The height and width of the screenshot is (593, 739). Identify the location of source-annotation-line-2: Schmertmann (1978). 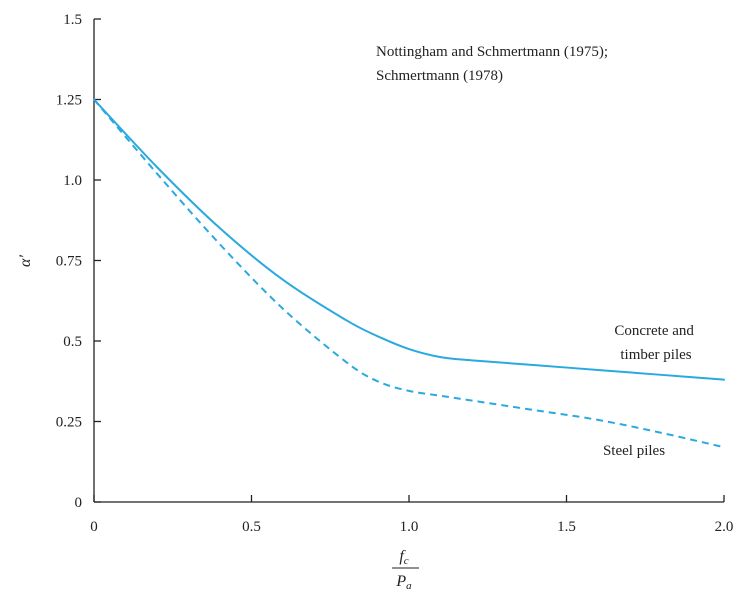
(439, 76).